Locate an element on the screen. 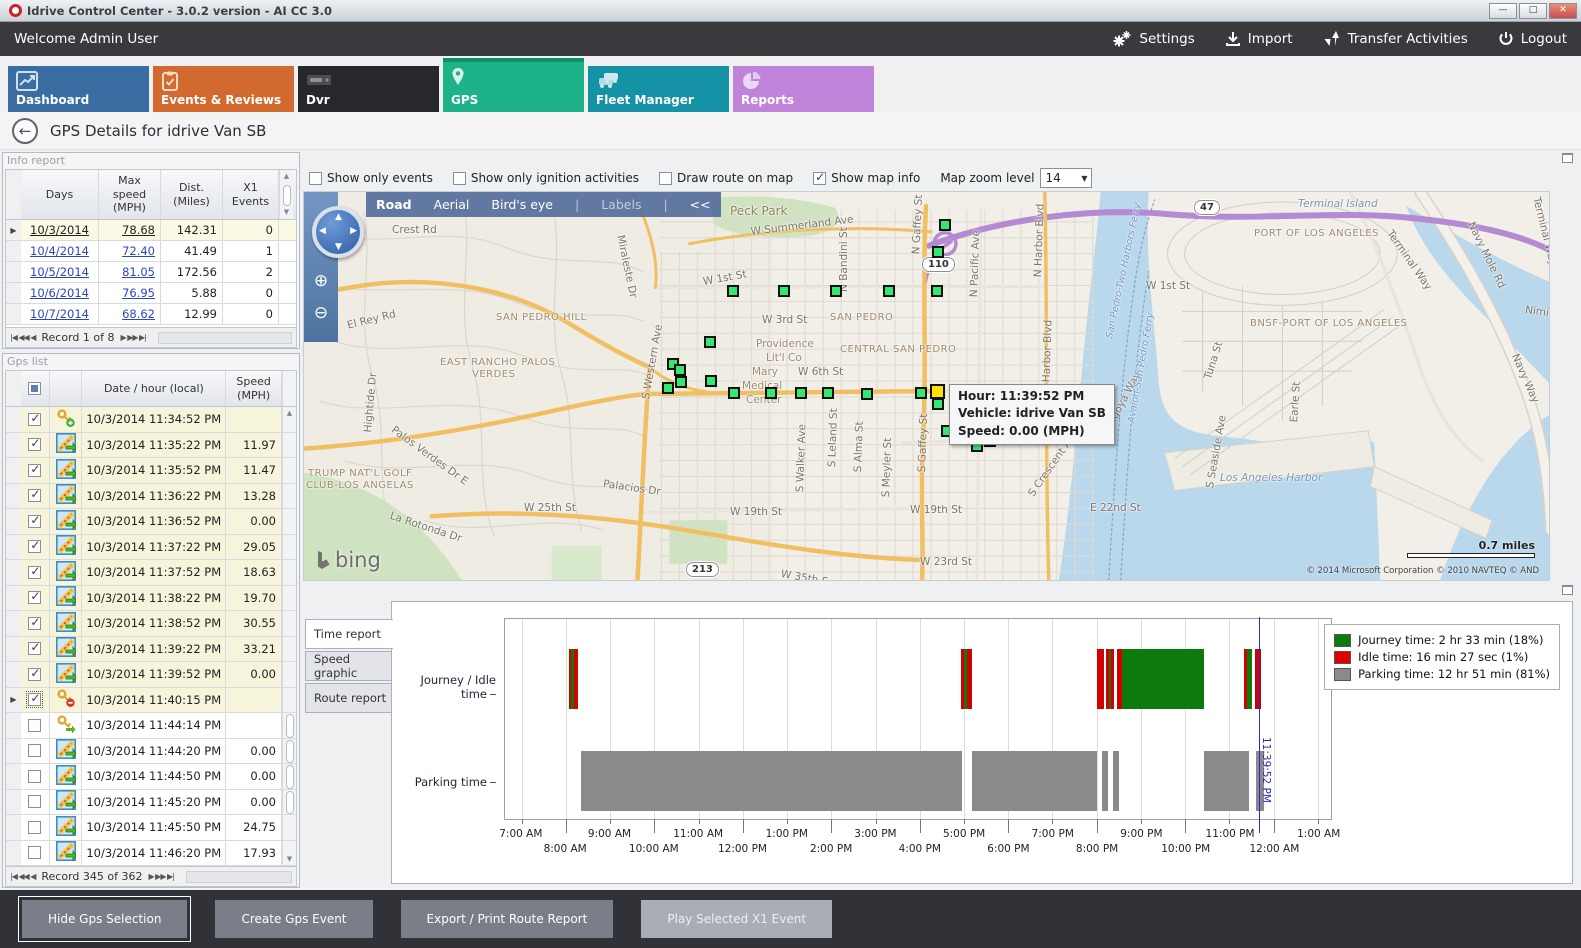 This screenshot has height=948, width=1581. gps-list-pager: |◀ ◀◀ ◀ Record 345 of 362 ▶ ▶▶ ▶| is located at coordinates (151, 876).